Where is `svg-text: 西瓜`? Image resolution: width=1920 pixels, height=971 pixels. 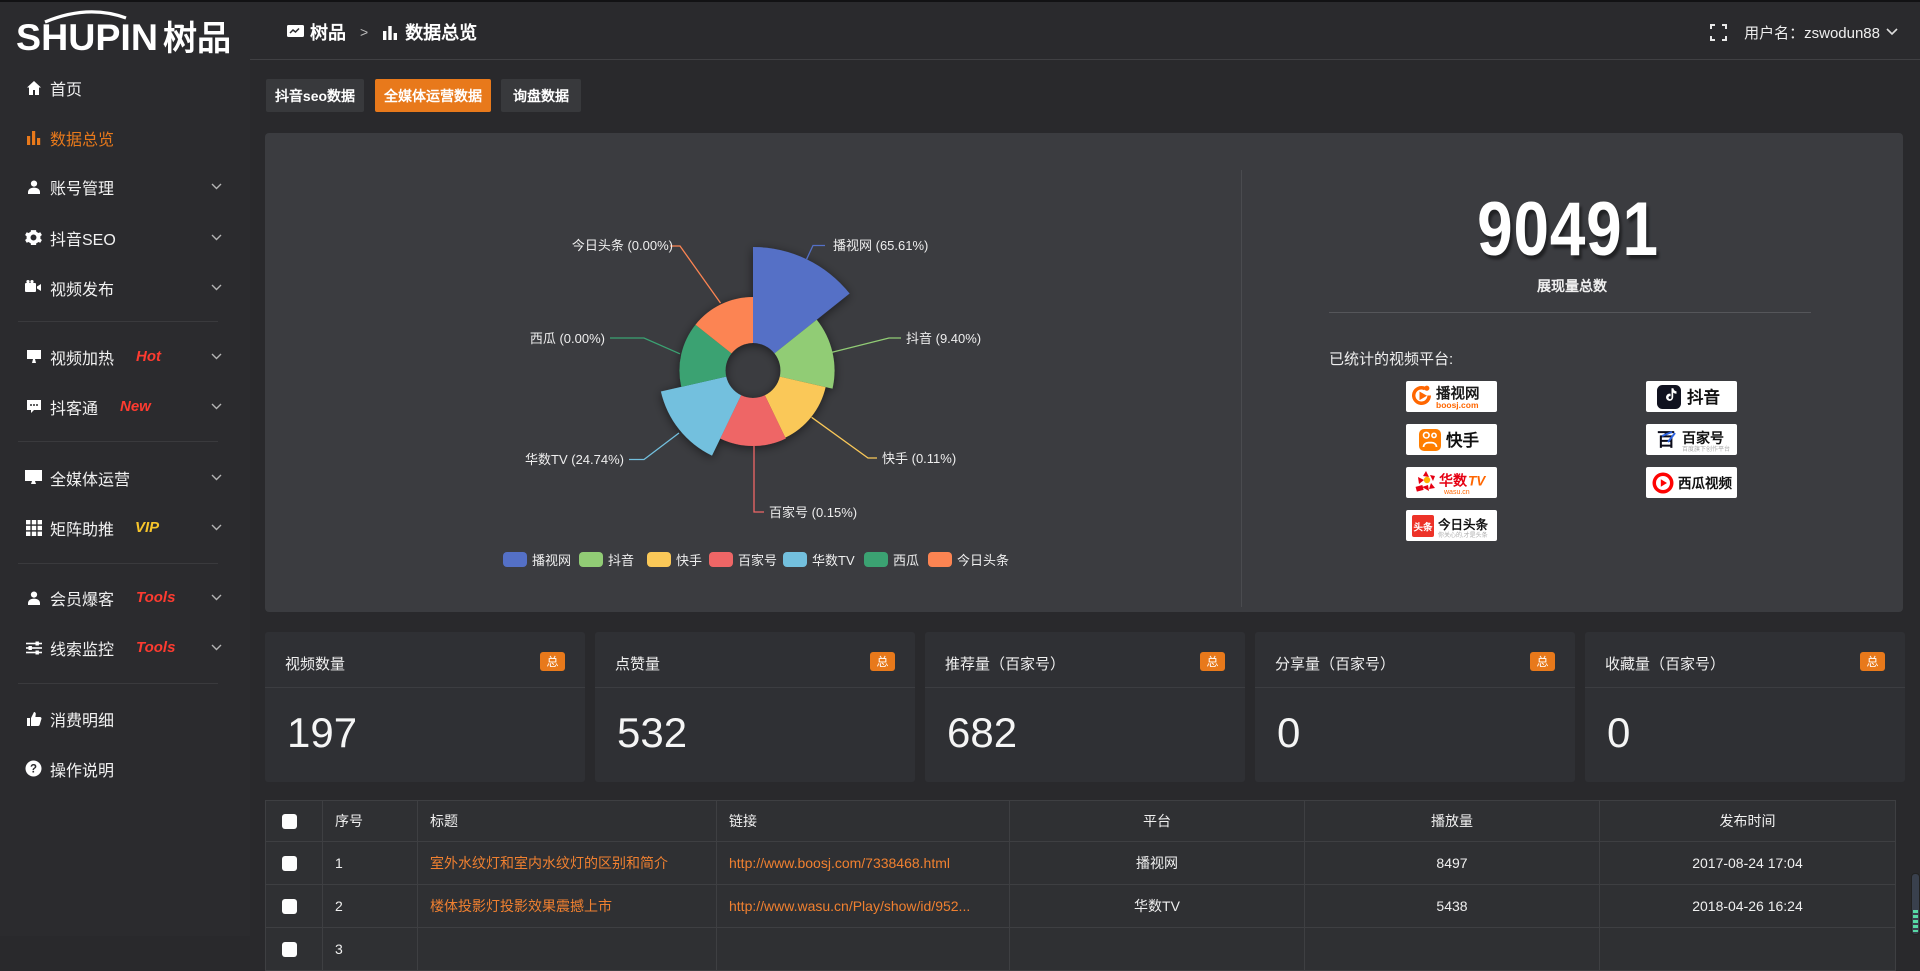 svg-text: 西瓜 is located at coordinates (906, 560).